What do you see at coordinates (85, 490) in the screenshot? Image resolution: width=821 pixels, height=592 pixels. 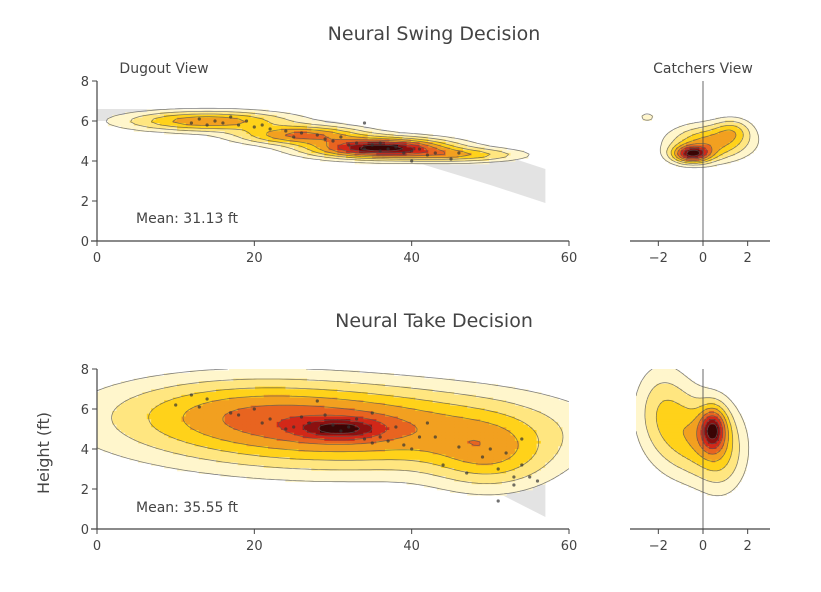 I see `y-tick-label: 2` at bounding box center [85, 490].